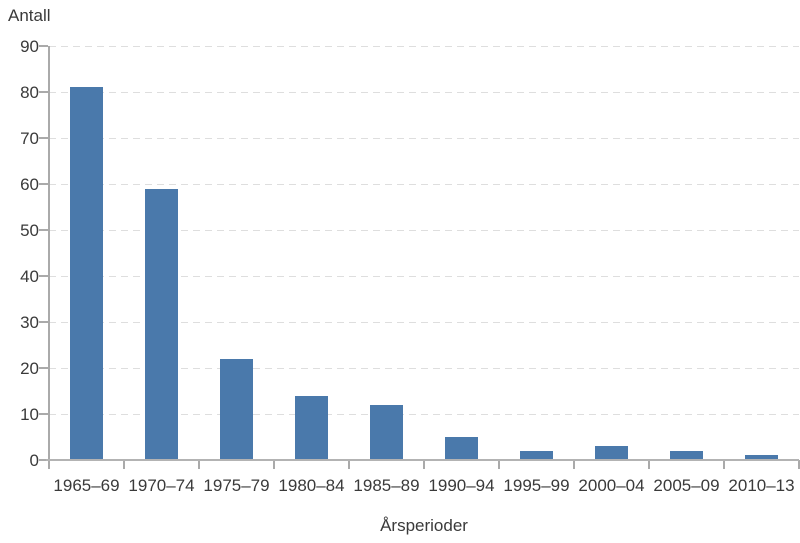 The width and height of the screenshot is (800, 543). What do you see at coordinates (686, 485) in the screenshot?
I see `x-tick-label: 2005–09` at bounding box center [686, 485].